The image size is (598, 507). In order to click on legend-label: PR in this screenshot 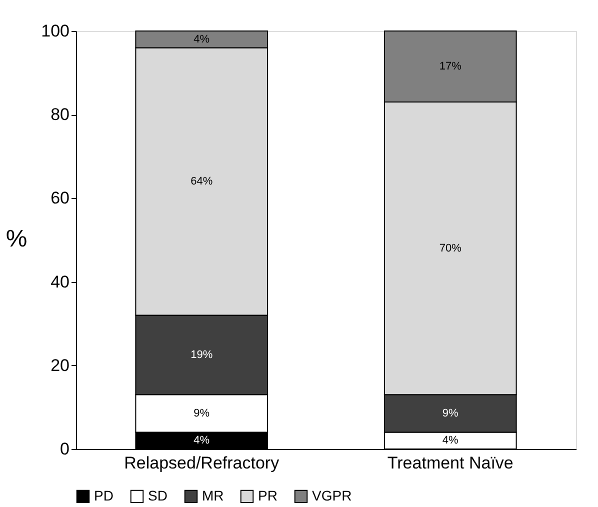, I will do `click(268, 495)`.